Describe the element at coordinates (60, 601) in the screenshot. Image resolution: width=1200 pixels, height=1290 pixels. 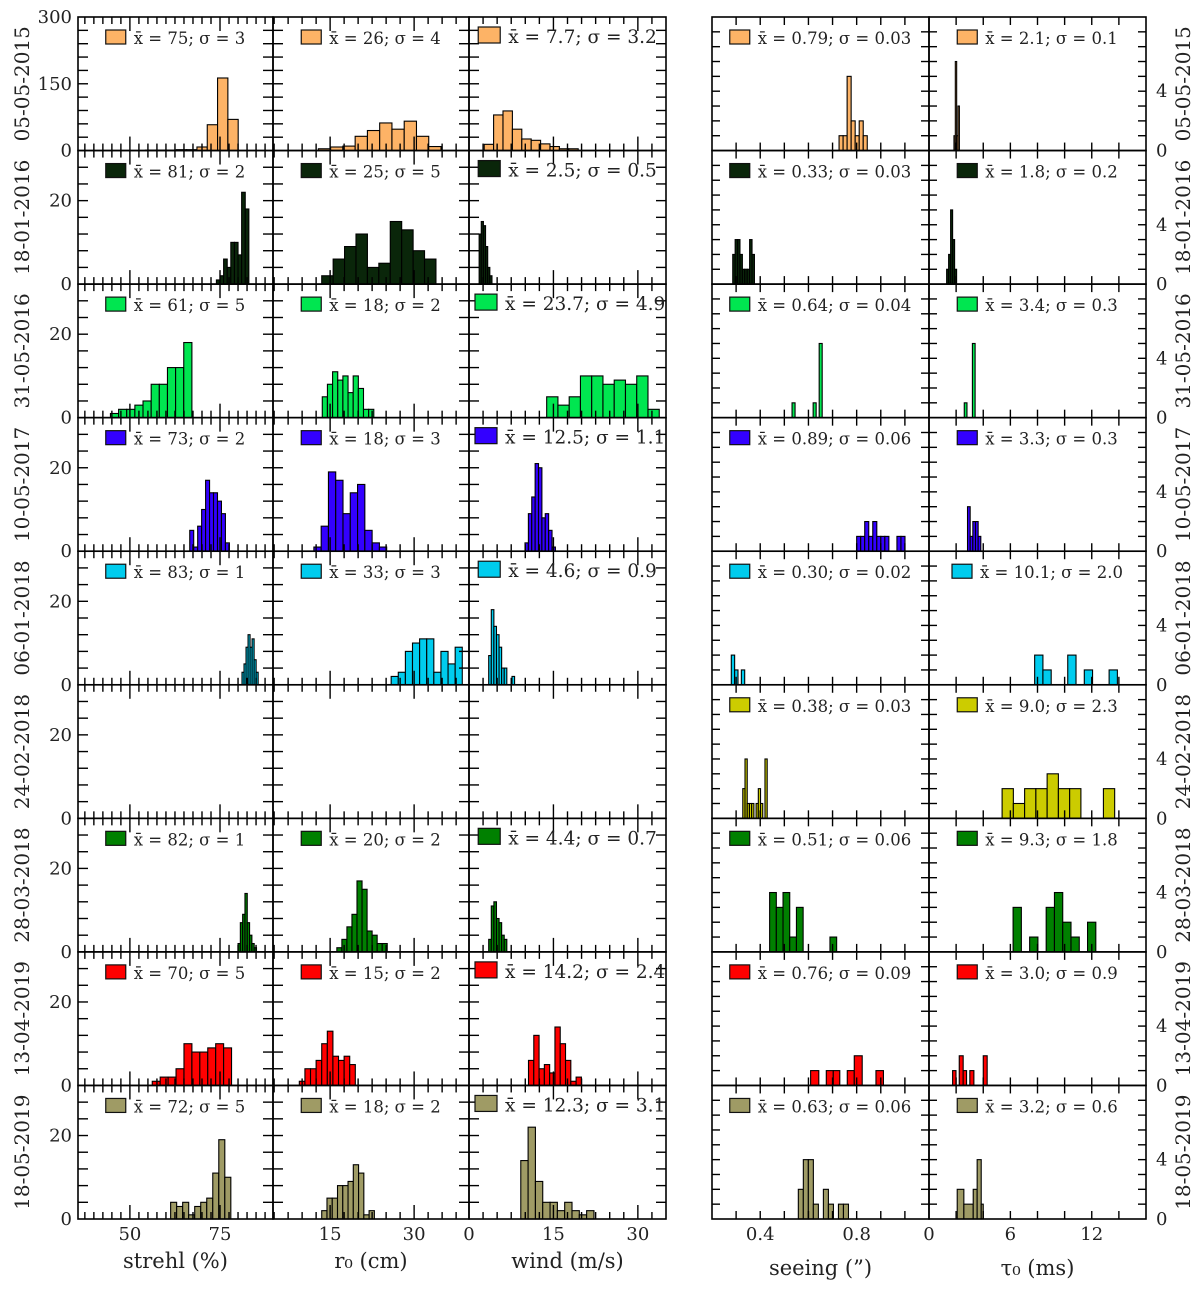
I see `y-tick-label: 20` at that location.